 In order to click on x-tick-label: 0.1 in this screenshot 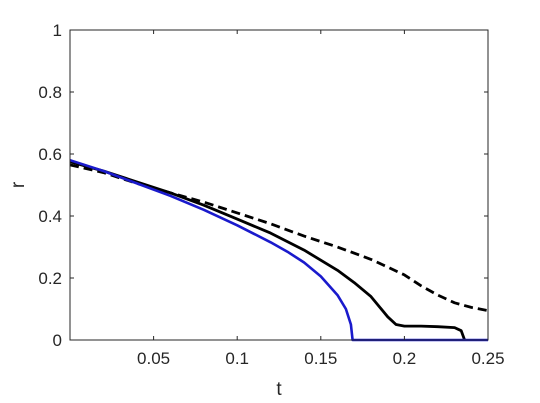, I will do `click(237, 358)`.